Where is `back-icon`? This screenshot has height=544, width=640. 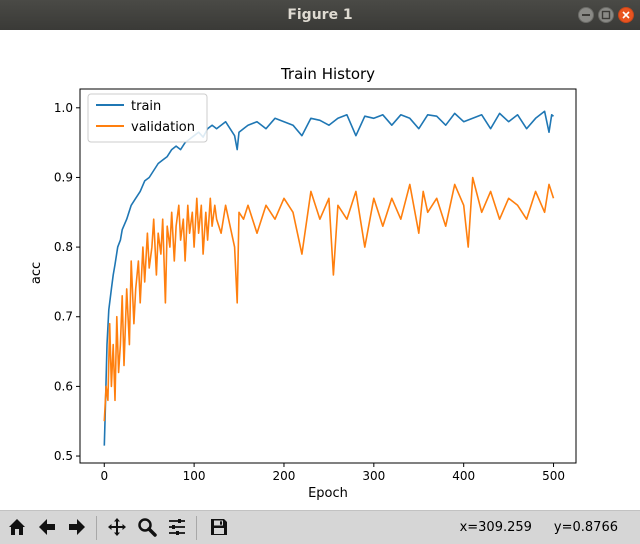
back-icon is located at coordinates (47, 527).